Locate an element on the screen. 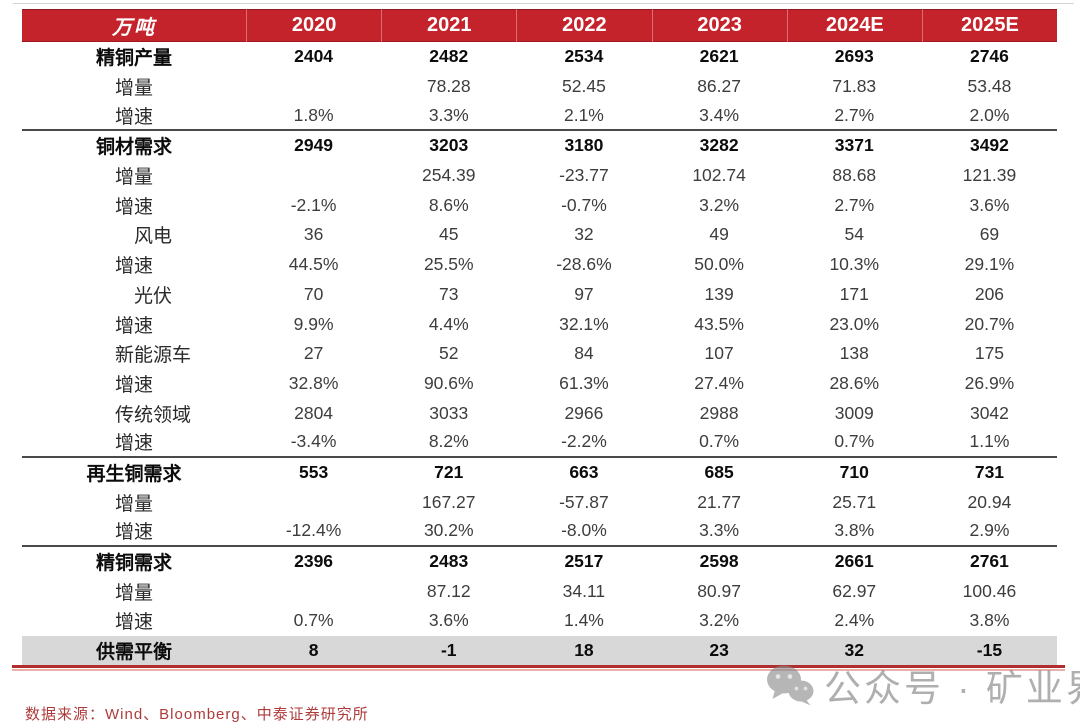 The height and width of the screenshot is (725, 1080). row-label: 传统领域 is located at coordinates (152, 415).